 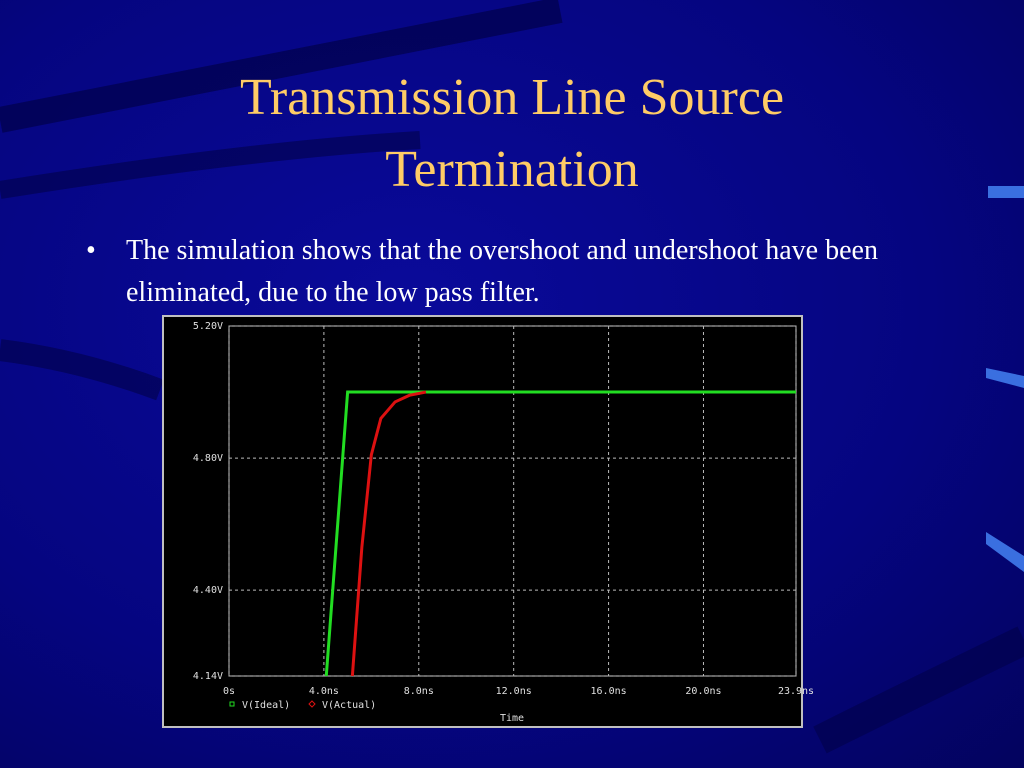 What do you see at coordinates (514, 691) in the screenshot?
I see `x-tick-label: 12.0ns` at bounding box center [514, 691].